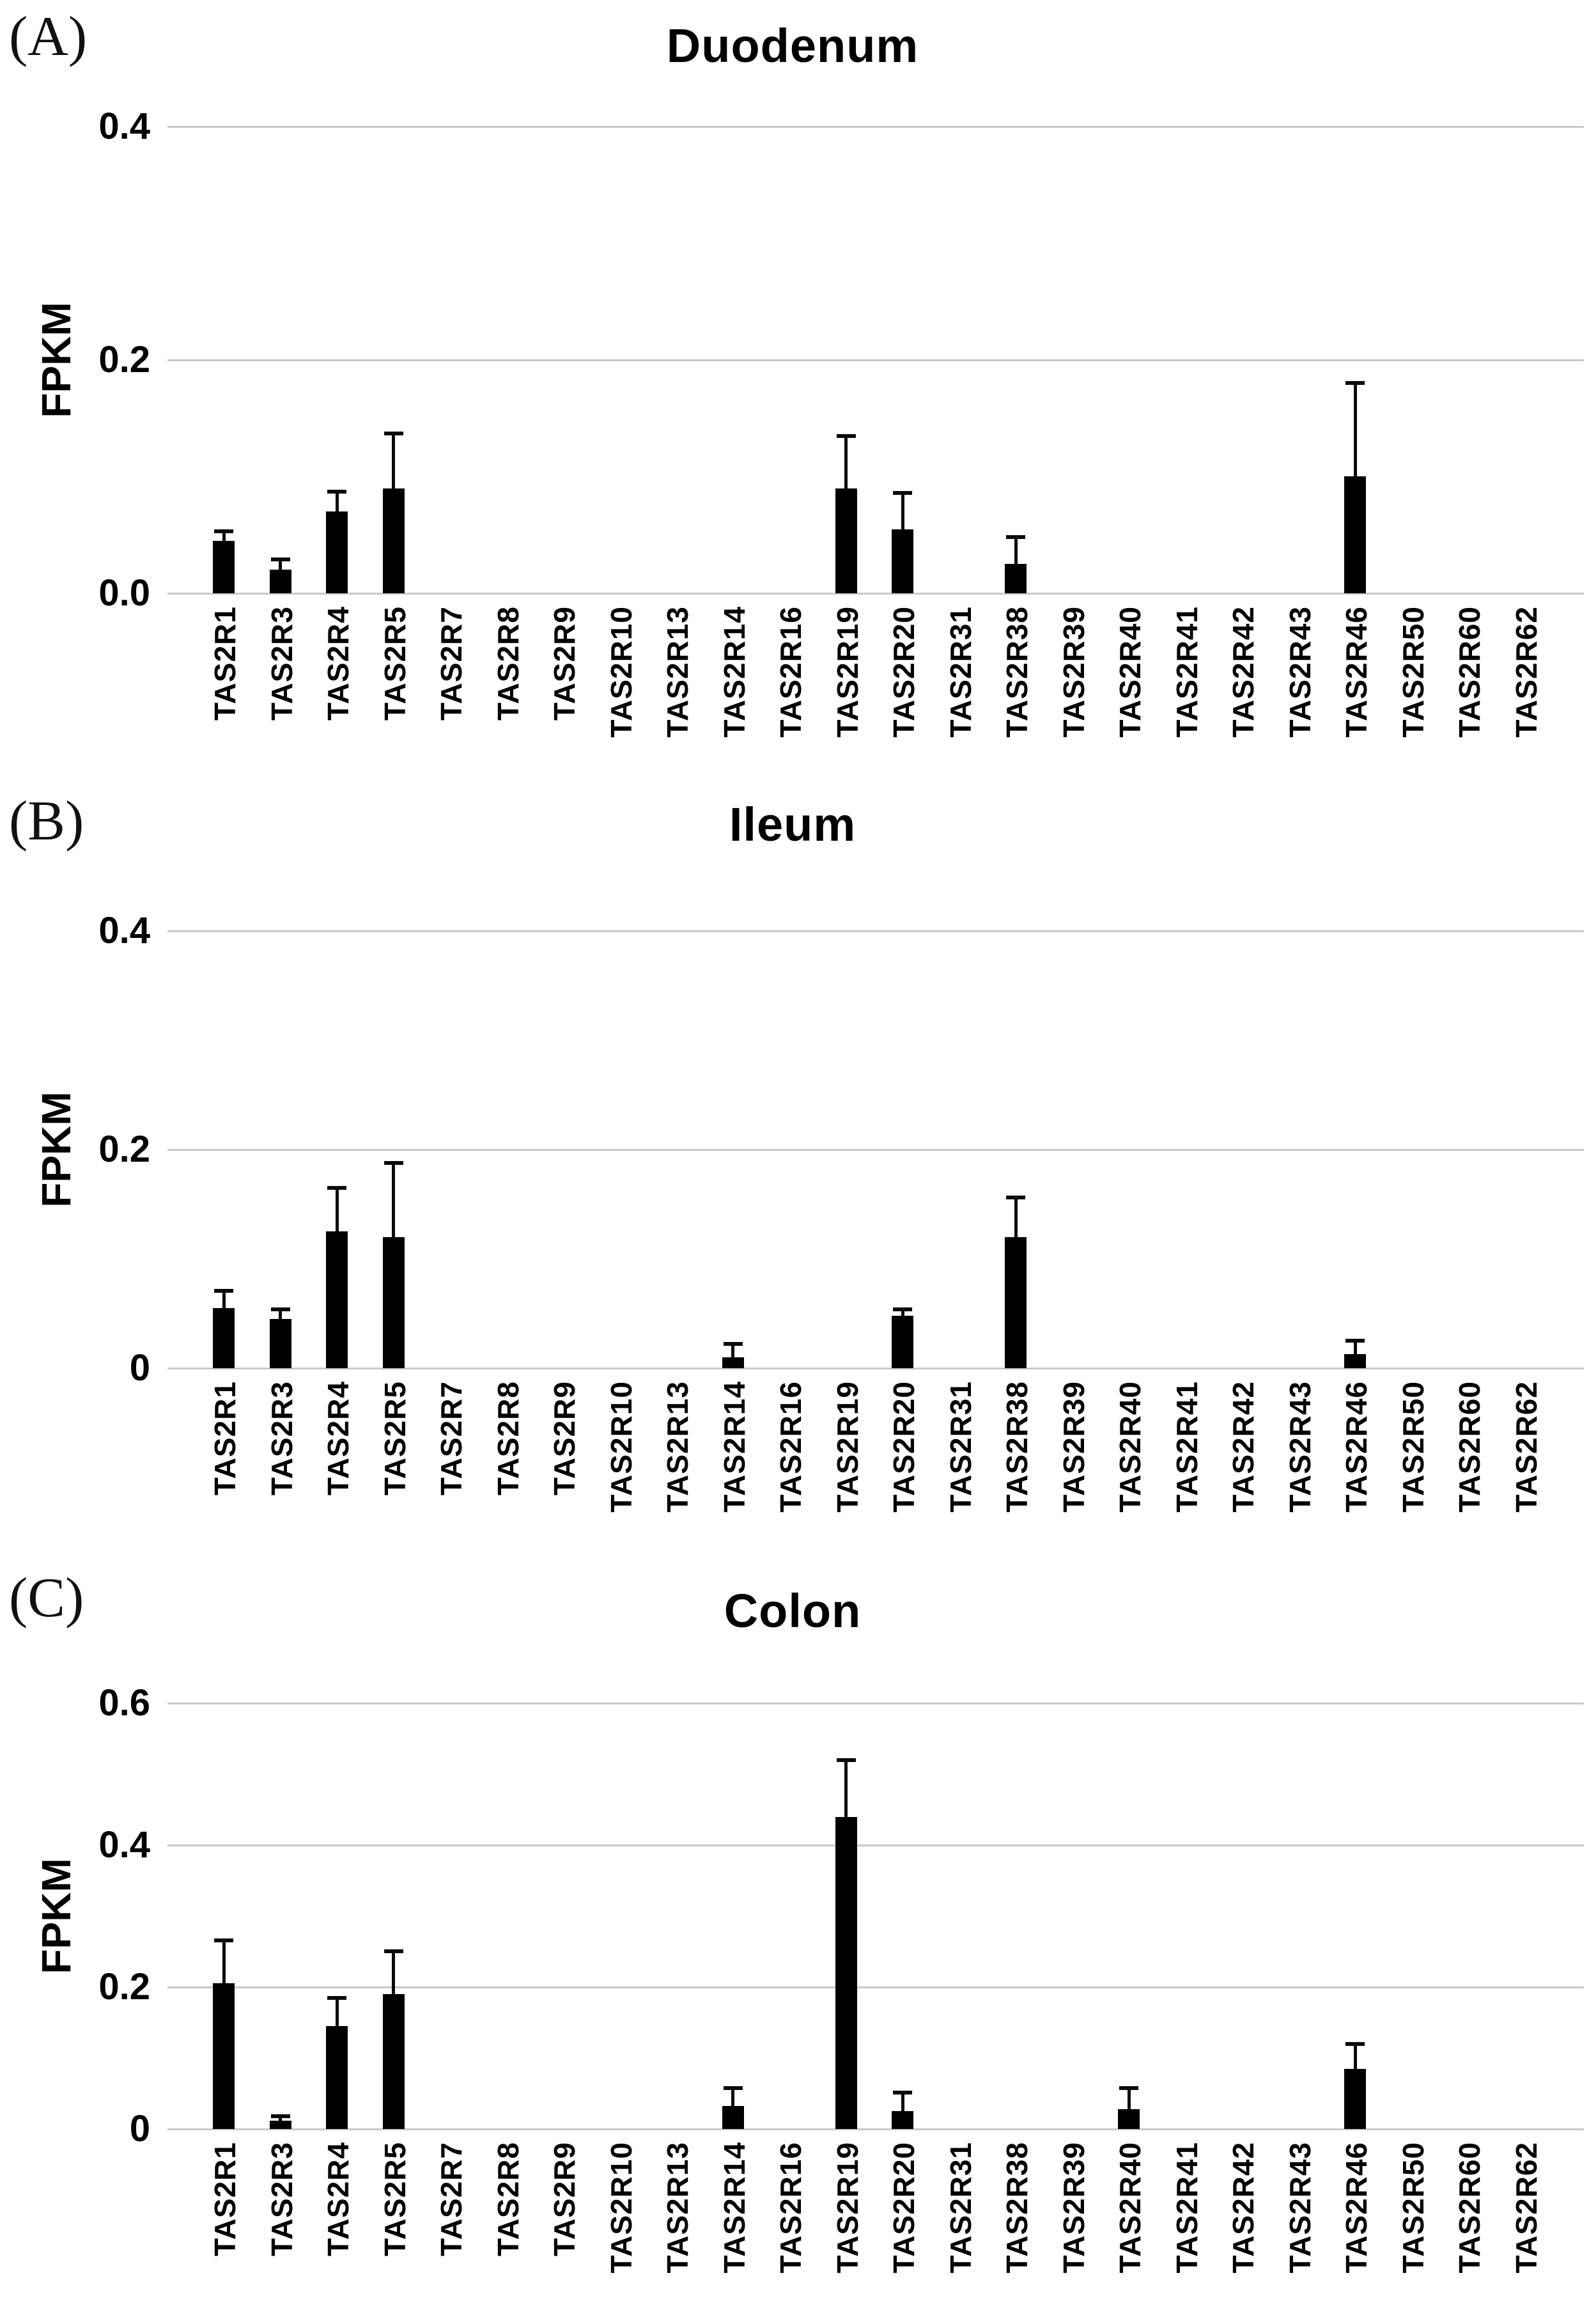 The height and width of the screenshot is (2324, 1589). What do you see at coordinates (395, 1438) in the screenshot?
I see `x-tick-label-TAS2R5: TAS2R5` at bounding box center [395, 1438].